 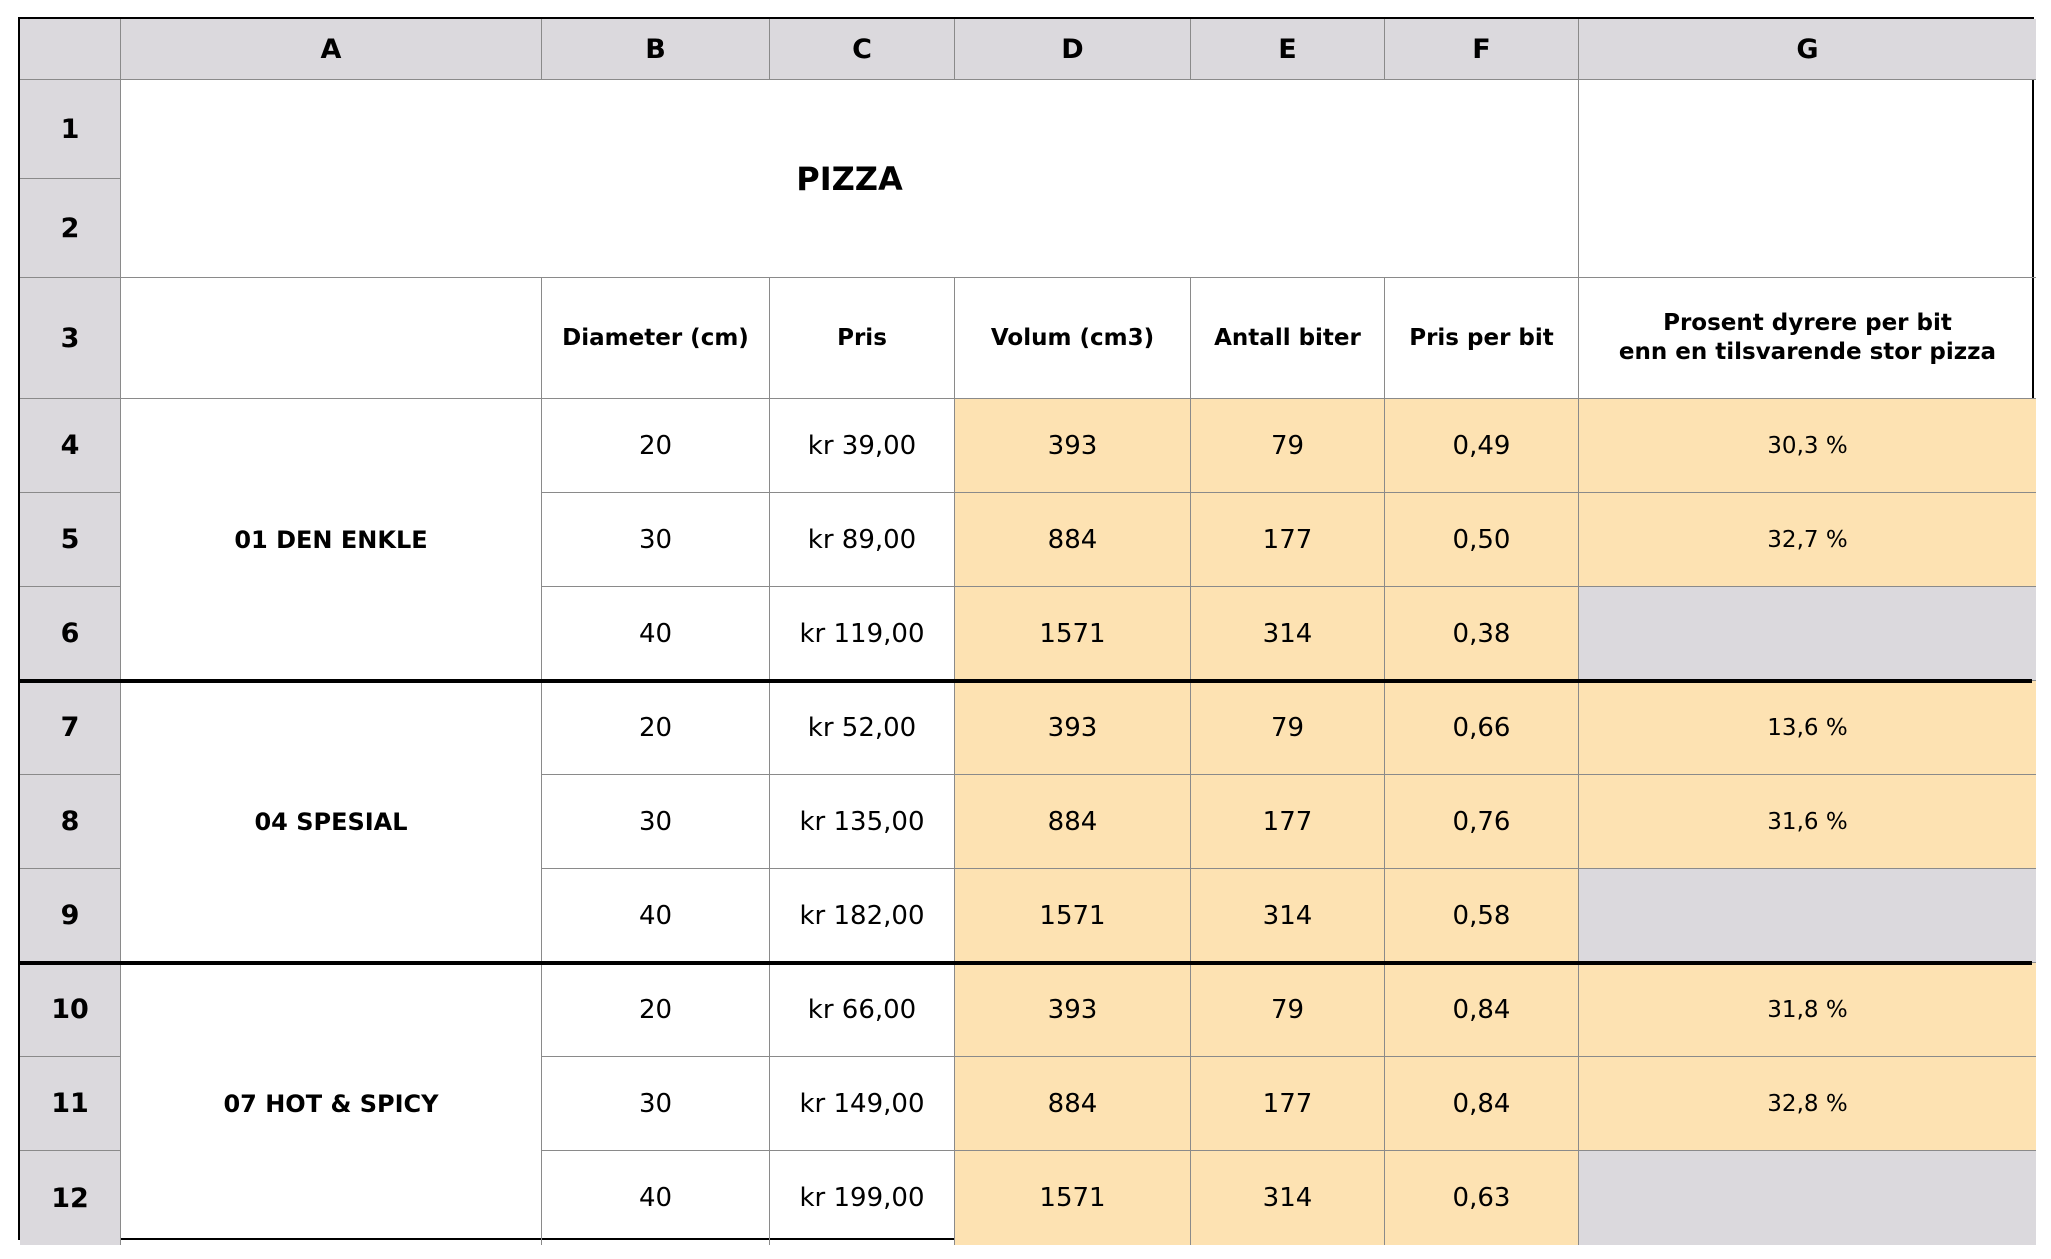 I want to click on sheet-title-cell: PIZZA, so click(x=850, y=179).